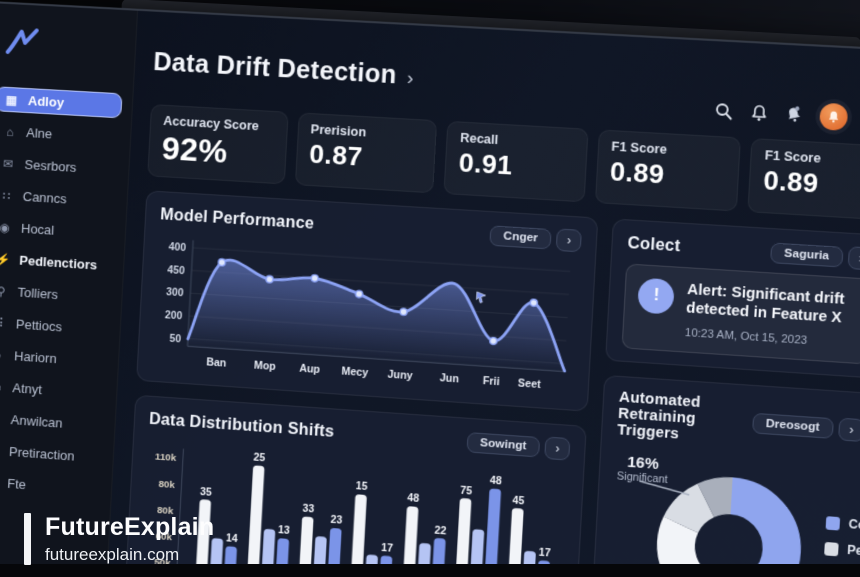  What do you see at coordinates (206, 492) in the screenshot?
I see `svg-text: 35` at bounding box center [206, 492].